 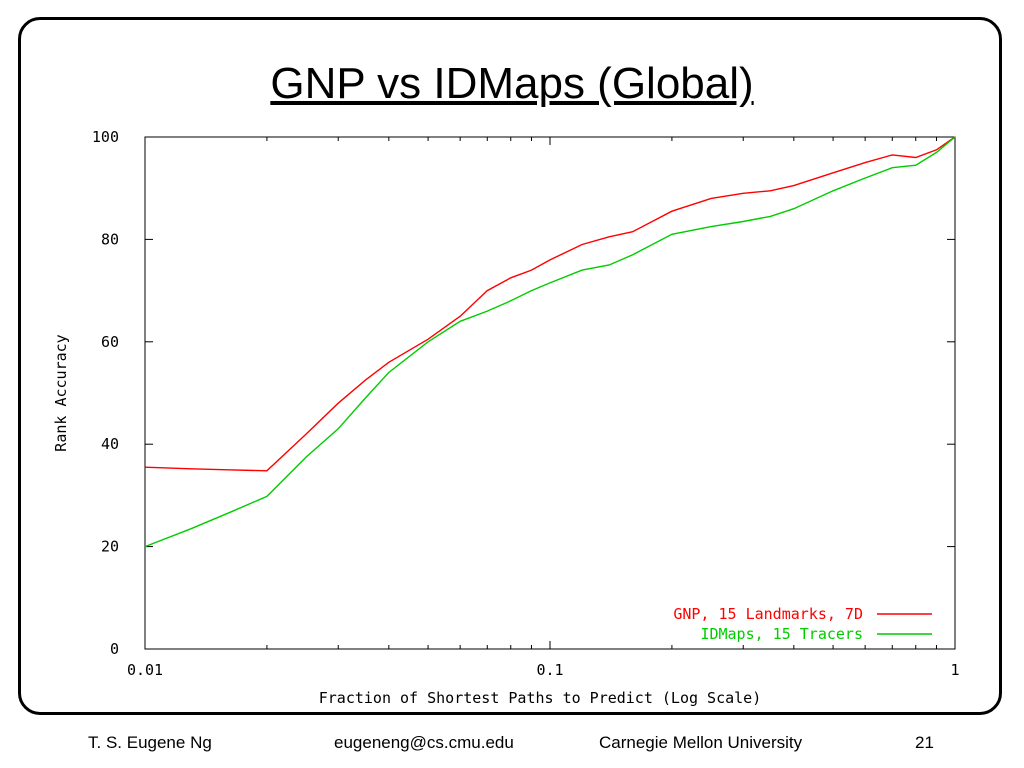 What do you see at coordinates (424, 742) in the screenshot?
I see `footer-email: eugeneng@cs.cmu.edu` at bounding box center [424, 742].